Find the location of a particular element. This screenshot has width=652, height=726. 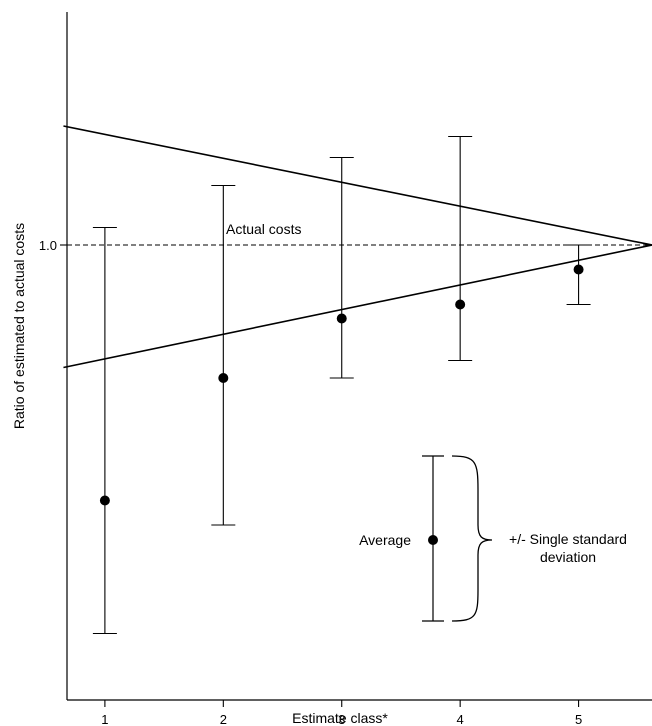

legend-brace is located at coordinates (472, 538).